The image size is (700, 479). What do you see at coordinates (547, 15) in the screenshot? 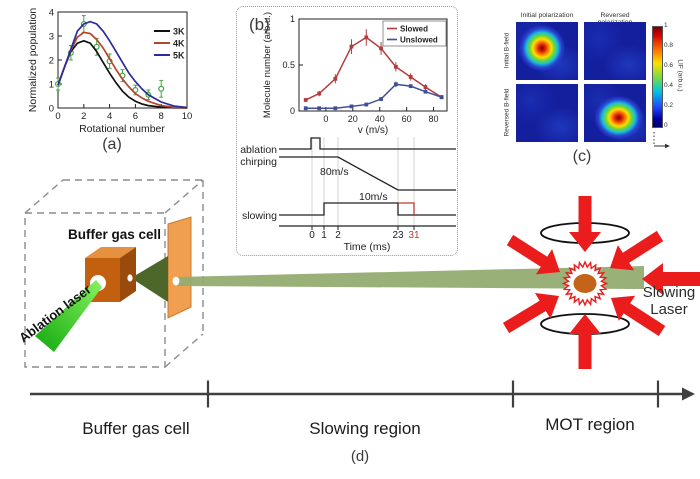
I see `heatmap-col-label-initial: Initial polarization` at bounding box center [547, 15].